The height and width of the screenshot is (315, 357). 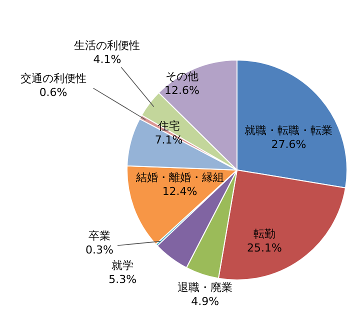 I want to click on slice-label: その他, so click(x=182, y=76).